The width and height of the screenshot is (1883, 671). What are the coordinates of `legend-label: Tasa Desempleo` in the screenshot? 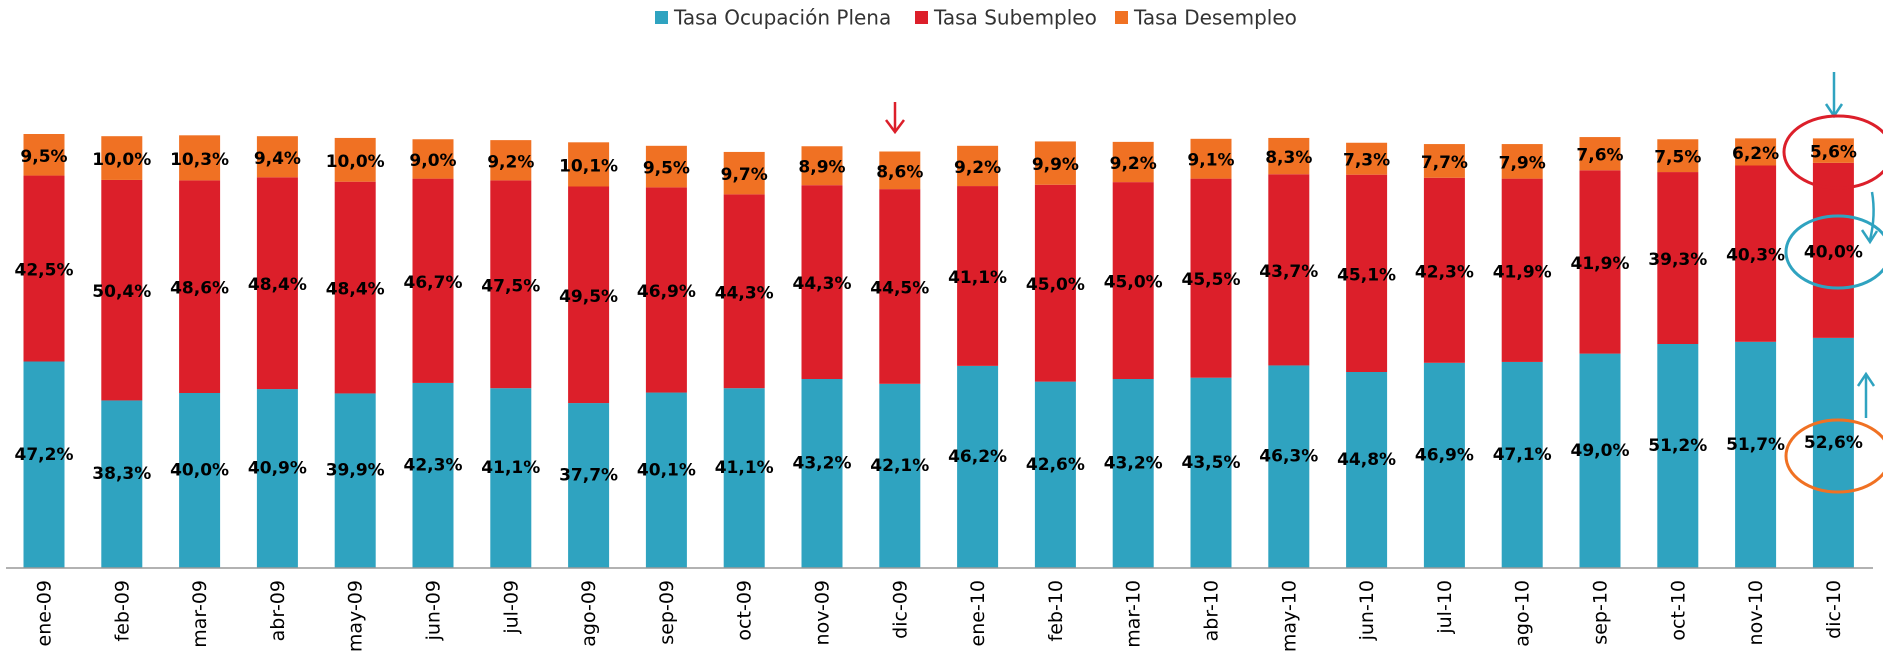 It's located at (1215, 18).